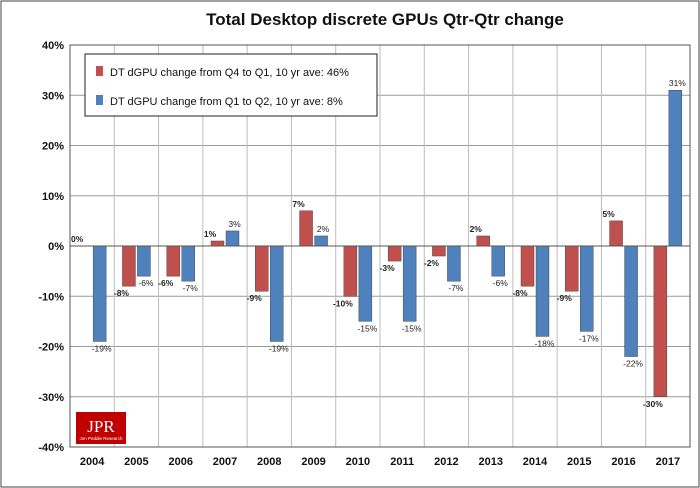 This screenshot has height=488, width=700. Describe the element at coordinates (313, 462) in the screenshot. I see `x-tick-label: 2009` at that location.